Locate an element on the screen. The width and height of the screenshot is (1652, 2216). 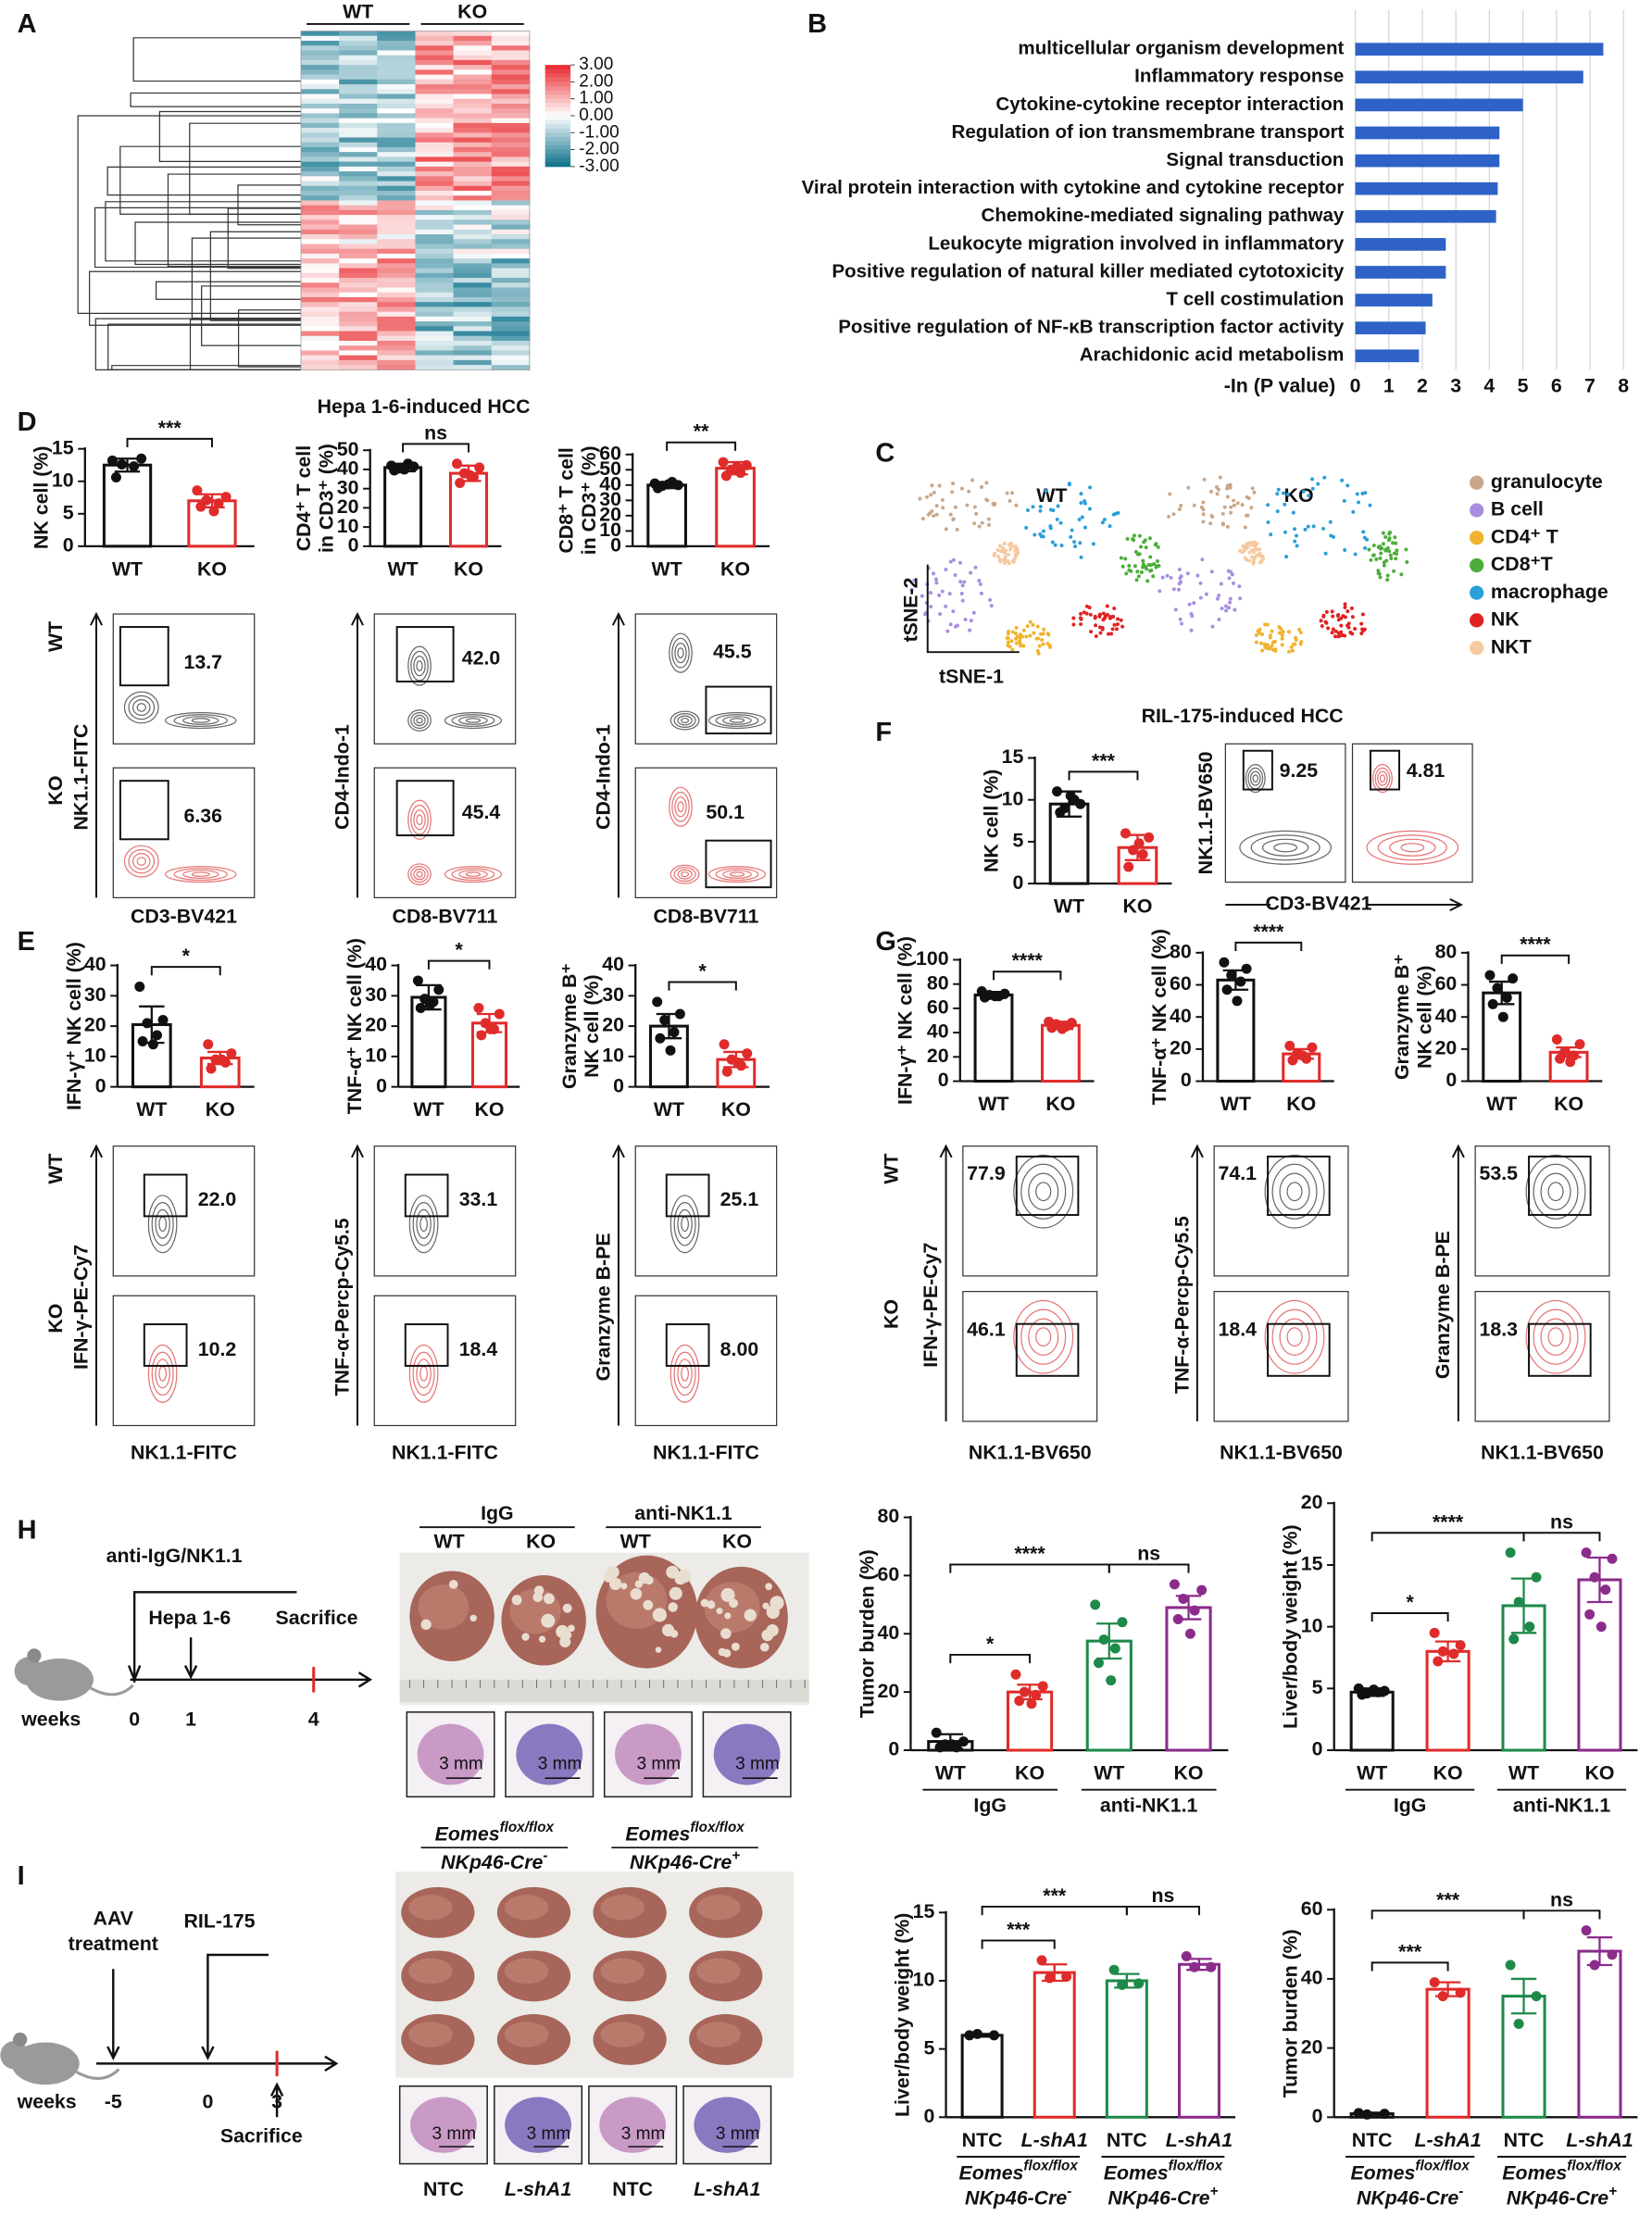
gate-value: 53.5 is located at coordinates (1498, 1173).